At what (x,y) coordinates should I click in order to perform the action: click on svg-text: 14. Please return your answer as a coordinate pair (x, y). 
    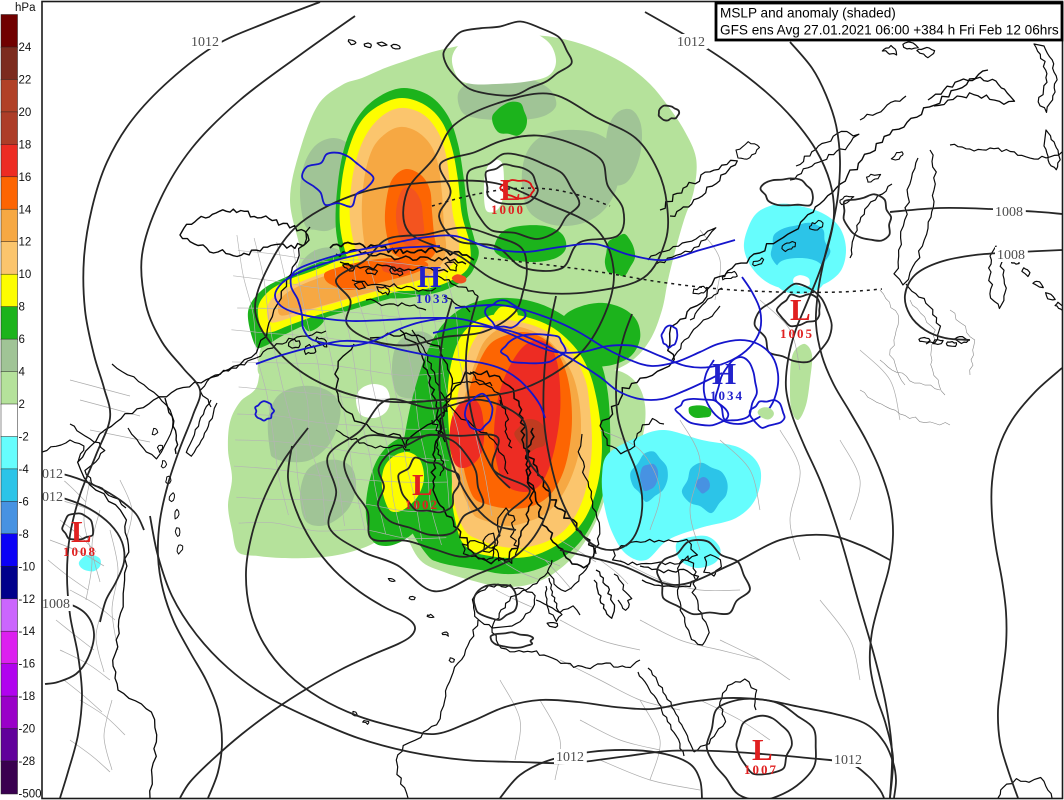
    Looking at the image, I should click on (25, 210).